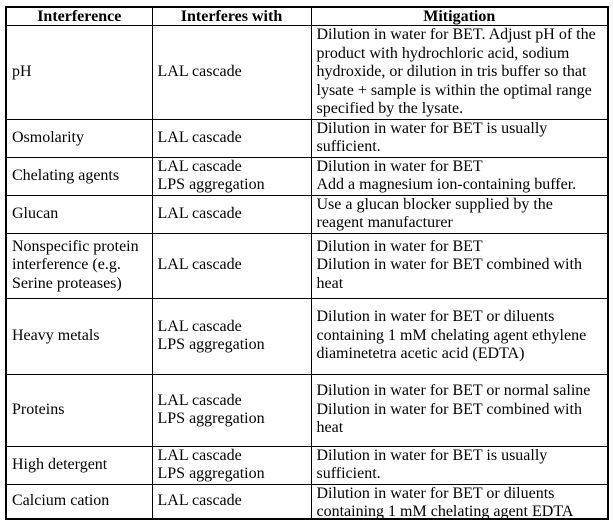  Describe the element at coordinates (231, 16) in the screenshot. I see `column-header-interferes-with: Interferes with` at that location.